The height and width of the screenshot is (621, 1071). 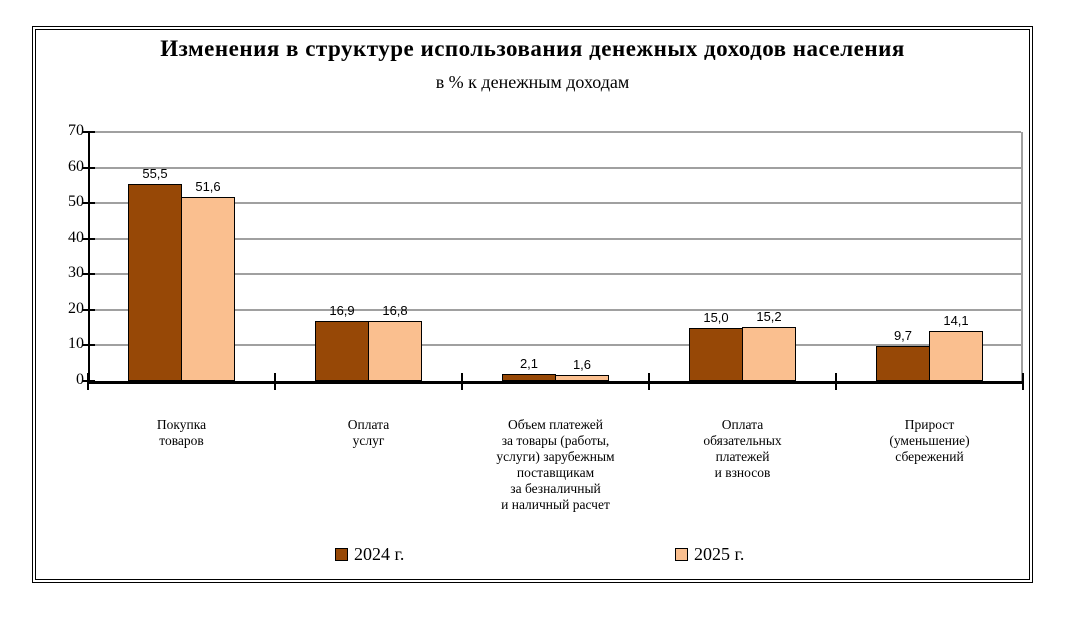 I want to click on y-axis-tick-label: 20, so click(x=76, y=308).